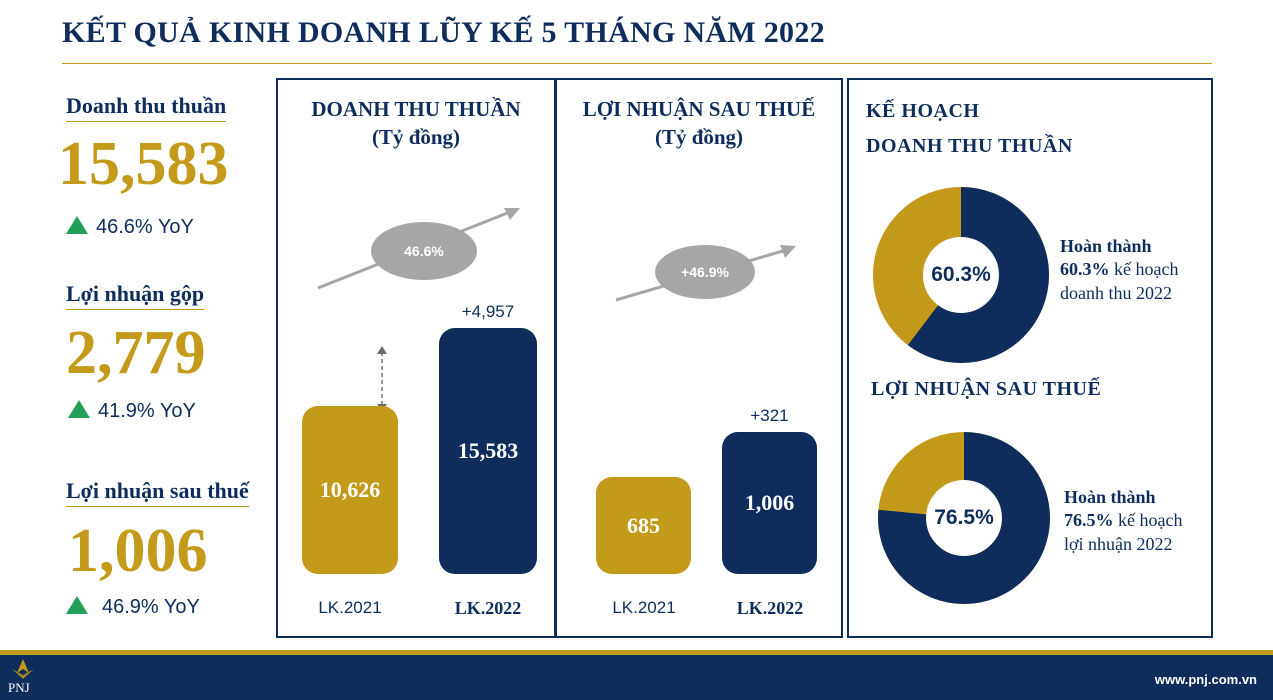  I want to click on net-profit-chart-title: LỢI NHUẬN SAU THUẾ (Tỷ đồng), so click(699, 123).